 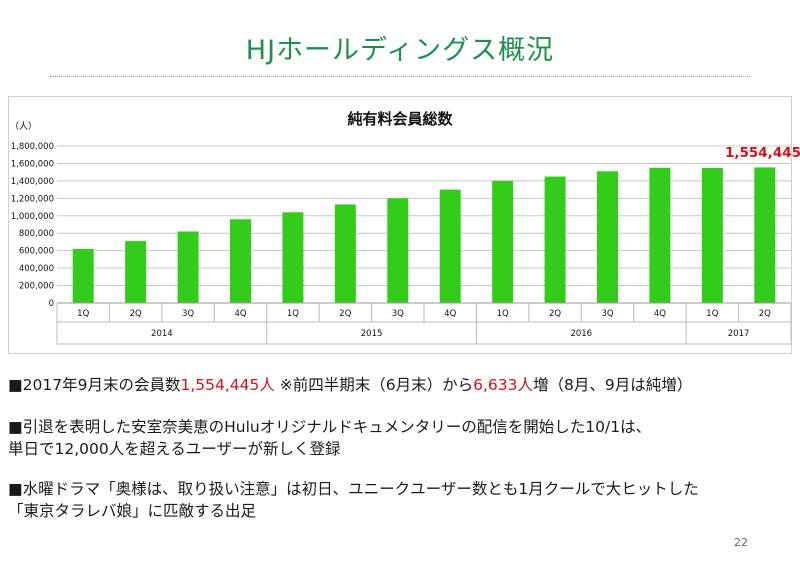 I want to click on member-count-value: 1,554,445人, so click(x=227, y=385).